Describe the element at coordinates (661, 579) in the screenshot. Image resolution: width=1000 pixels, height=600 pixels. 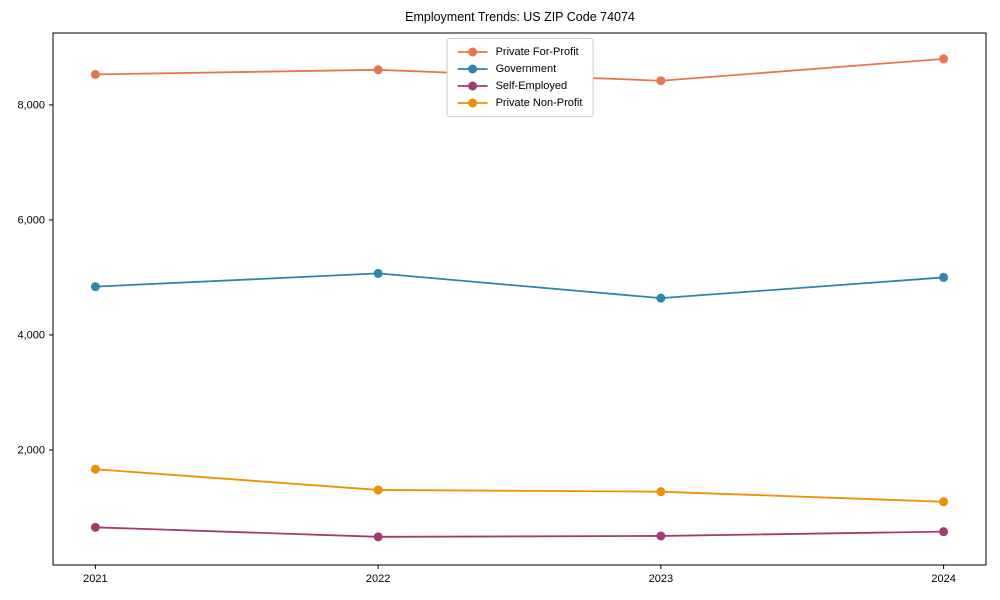
I see `x-tick-label: 2023` at that location.